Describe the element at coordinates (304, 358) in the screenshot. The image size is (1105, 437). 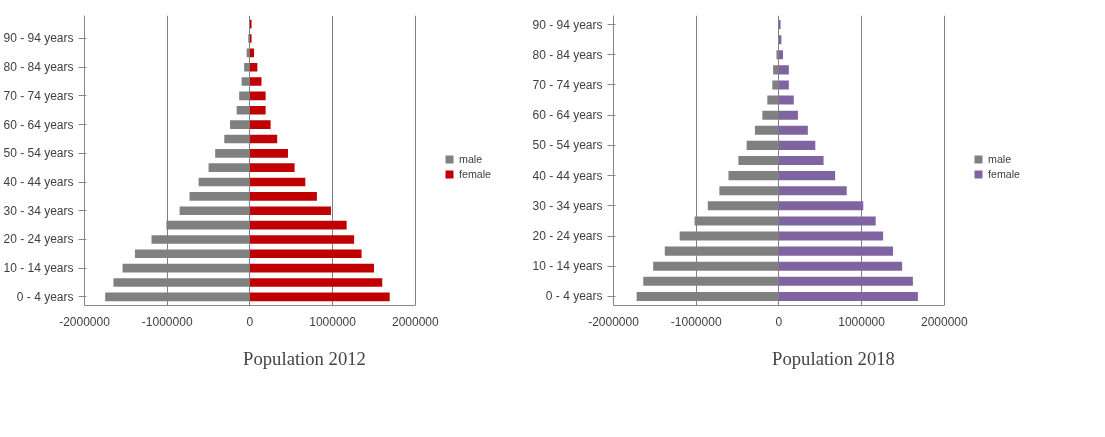
I see `text: Population 2012` at that location.